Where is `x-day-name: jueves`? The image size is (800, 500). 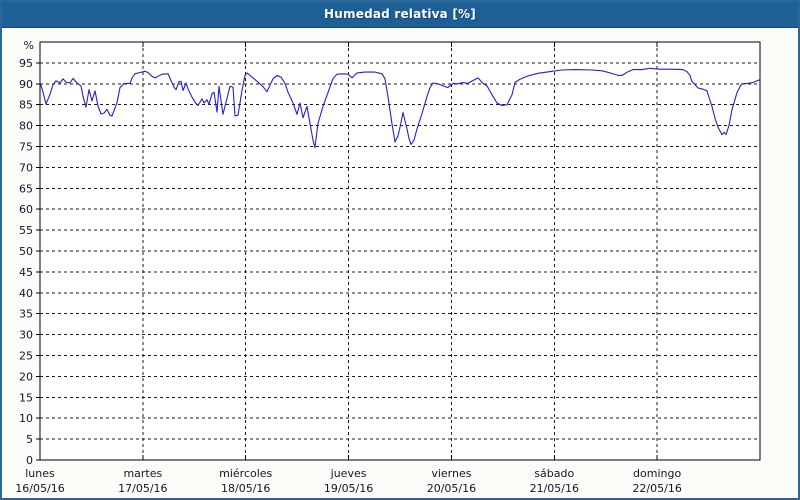
x-day-name: jueves is located at coordinates (348, 473).